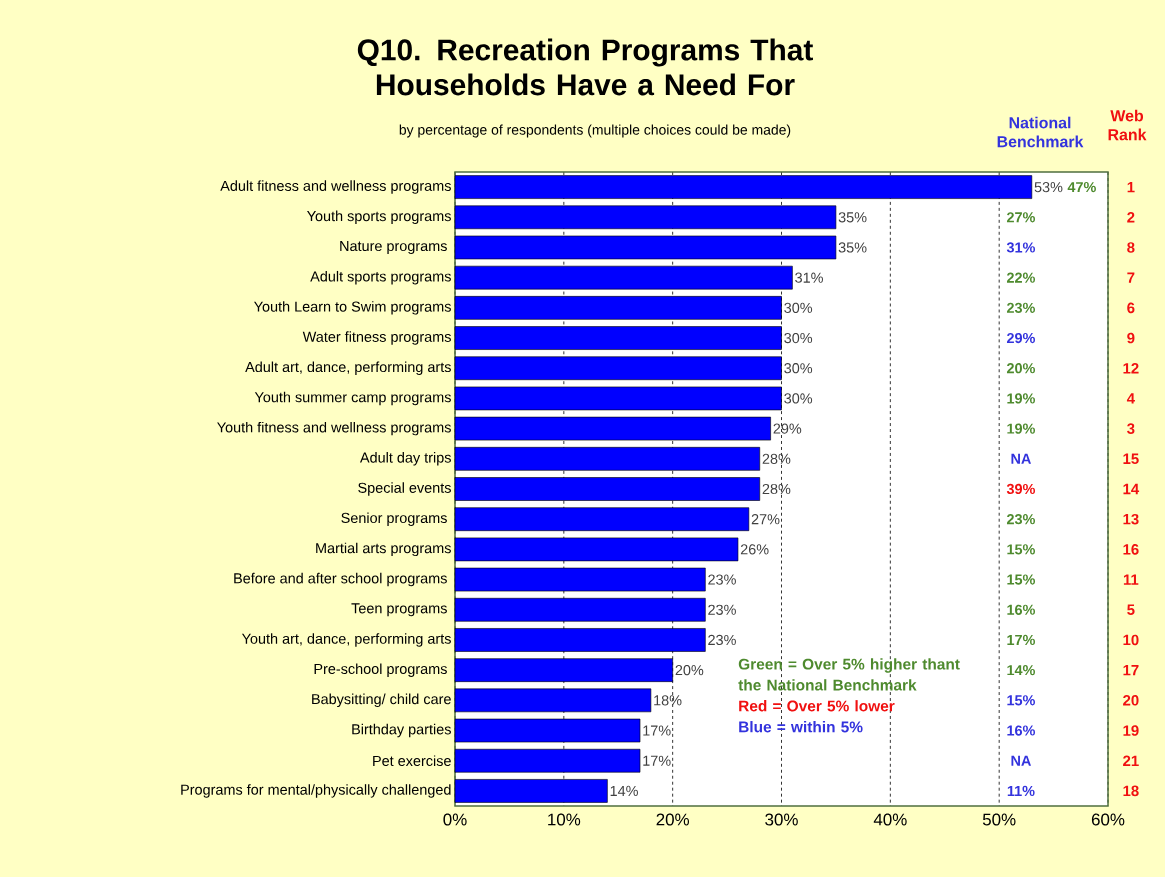 The height and width of the screenshot is (877, 1165). What do you see at coordinates (1131, 217) in the screenshot?
I see `text: 2` at bounding box center [1131, 217].